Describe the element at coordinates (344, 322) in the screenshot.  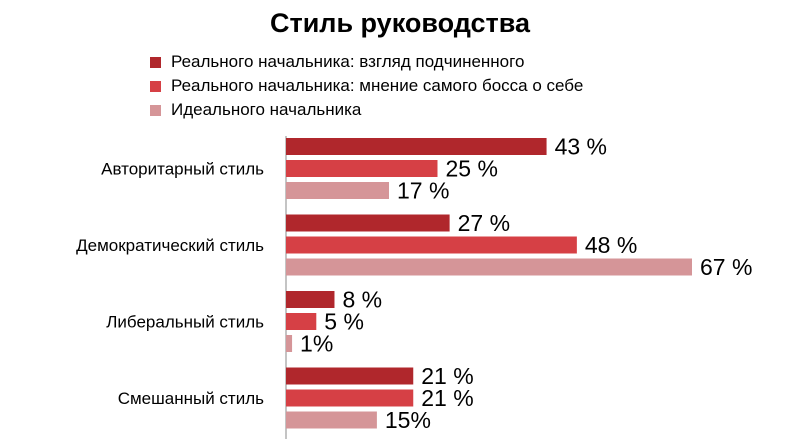
I see `data-label: 5 %` at that location.